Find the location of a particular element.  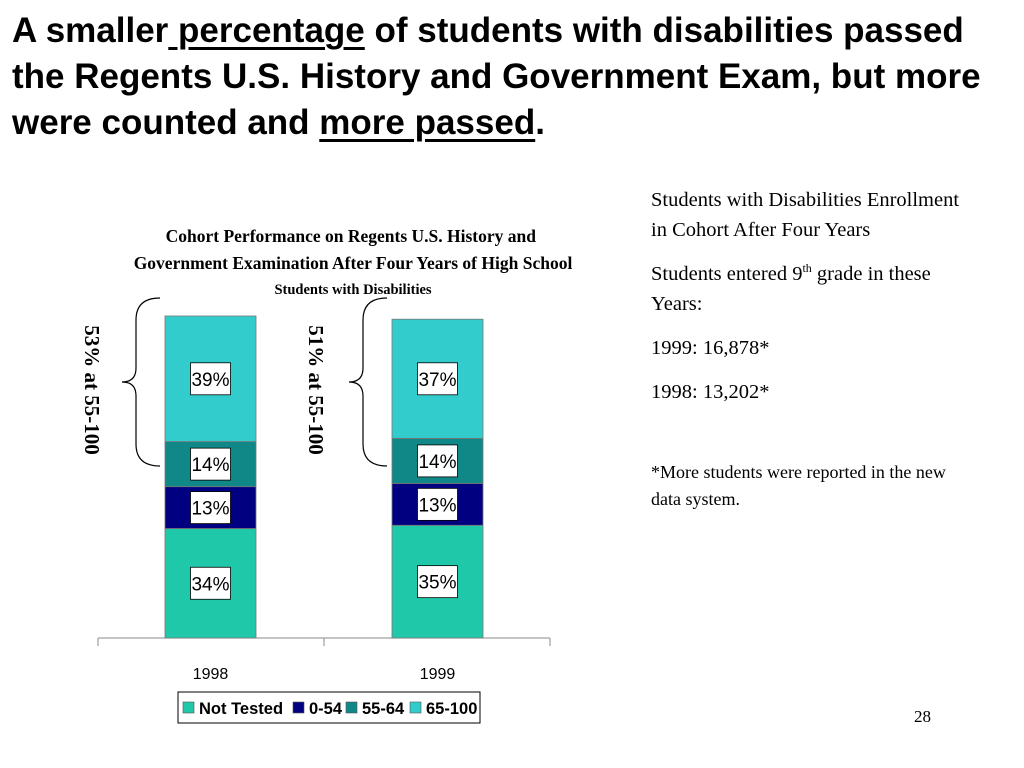

legend-label-1: 0-54 is located at coordinates (326, 709).